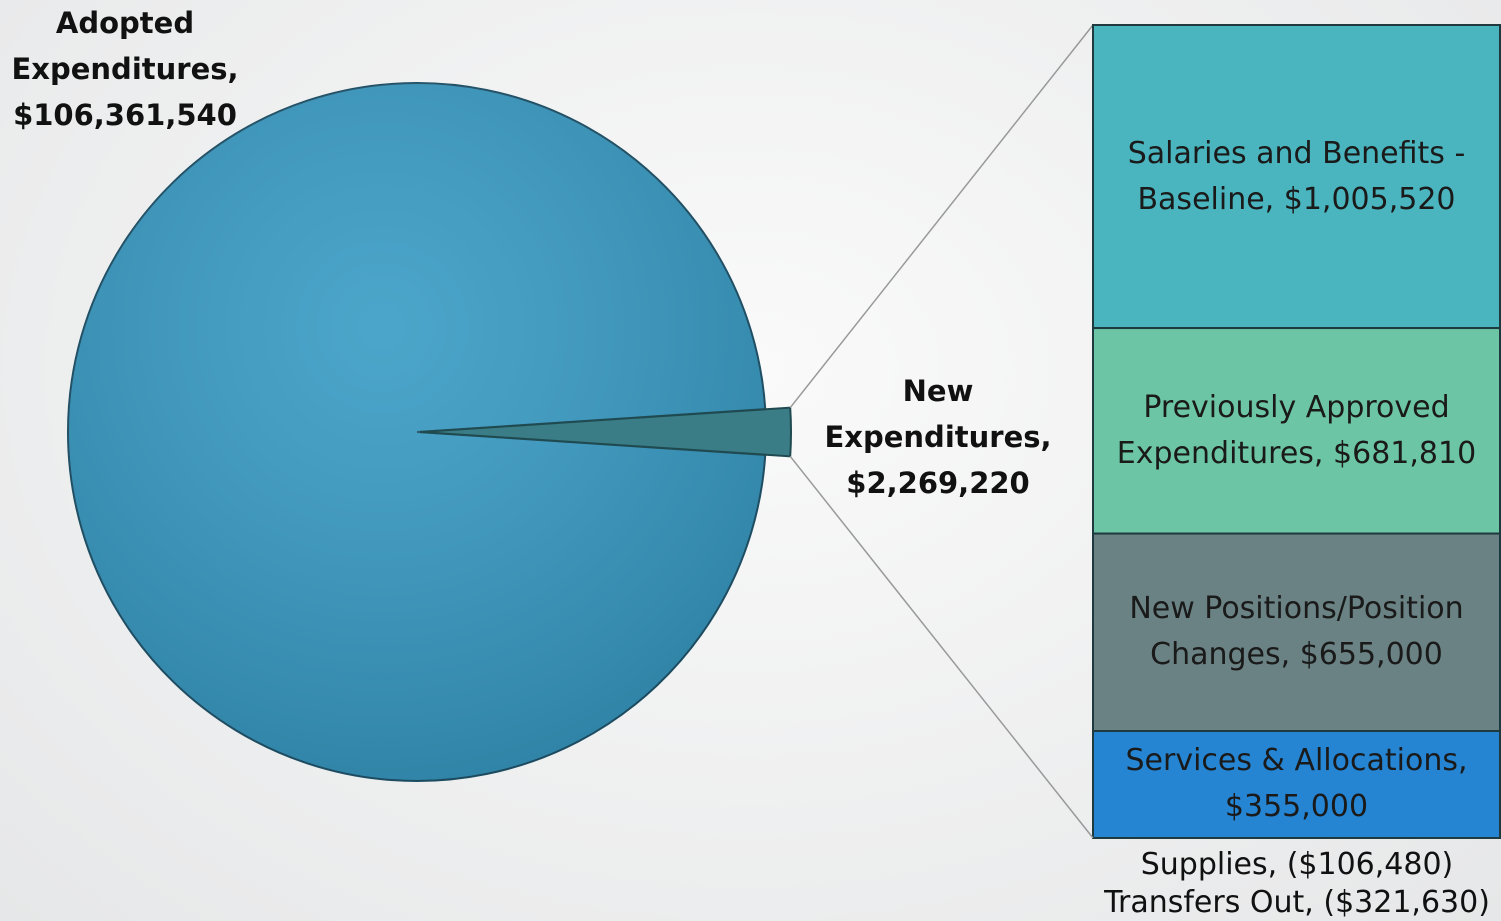  Describe the element at coordinates (1296, 761) in the screenshot. I see `category: Services & Allocations,` at that location.